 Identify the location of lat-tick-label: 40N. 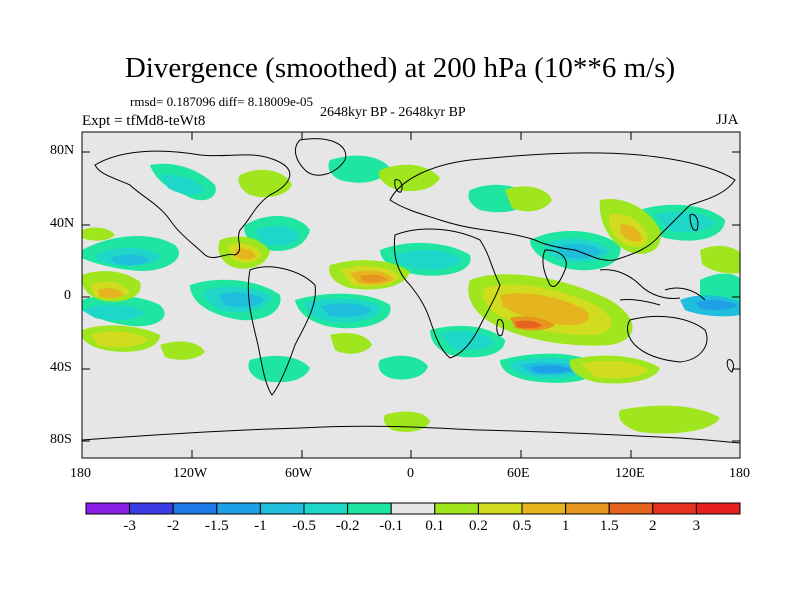
(62, 223).